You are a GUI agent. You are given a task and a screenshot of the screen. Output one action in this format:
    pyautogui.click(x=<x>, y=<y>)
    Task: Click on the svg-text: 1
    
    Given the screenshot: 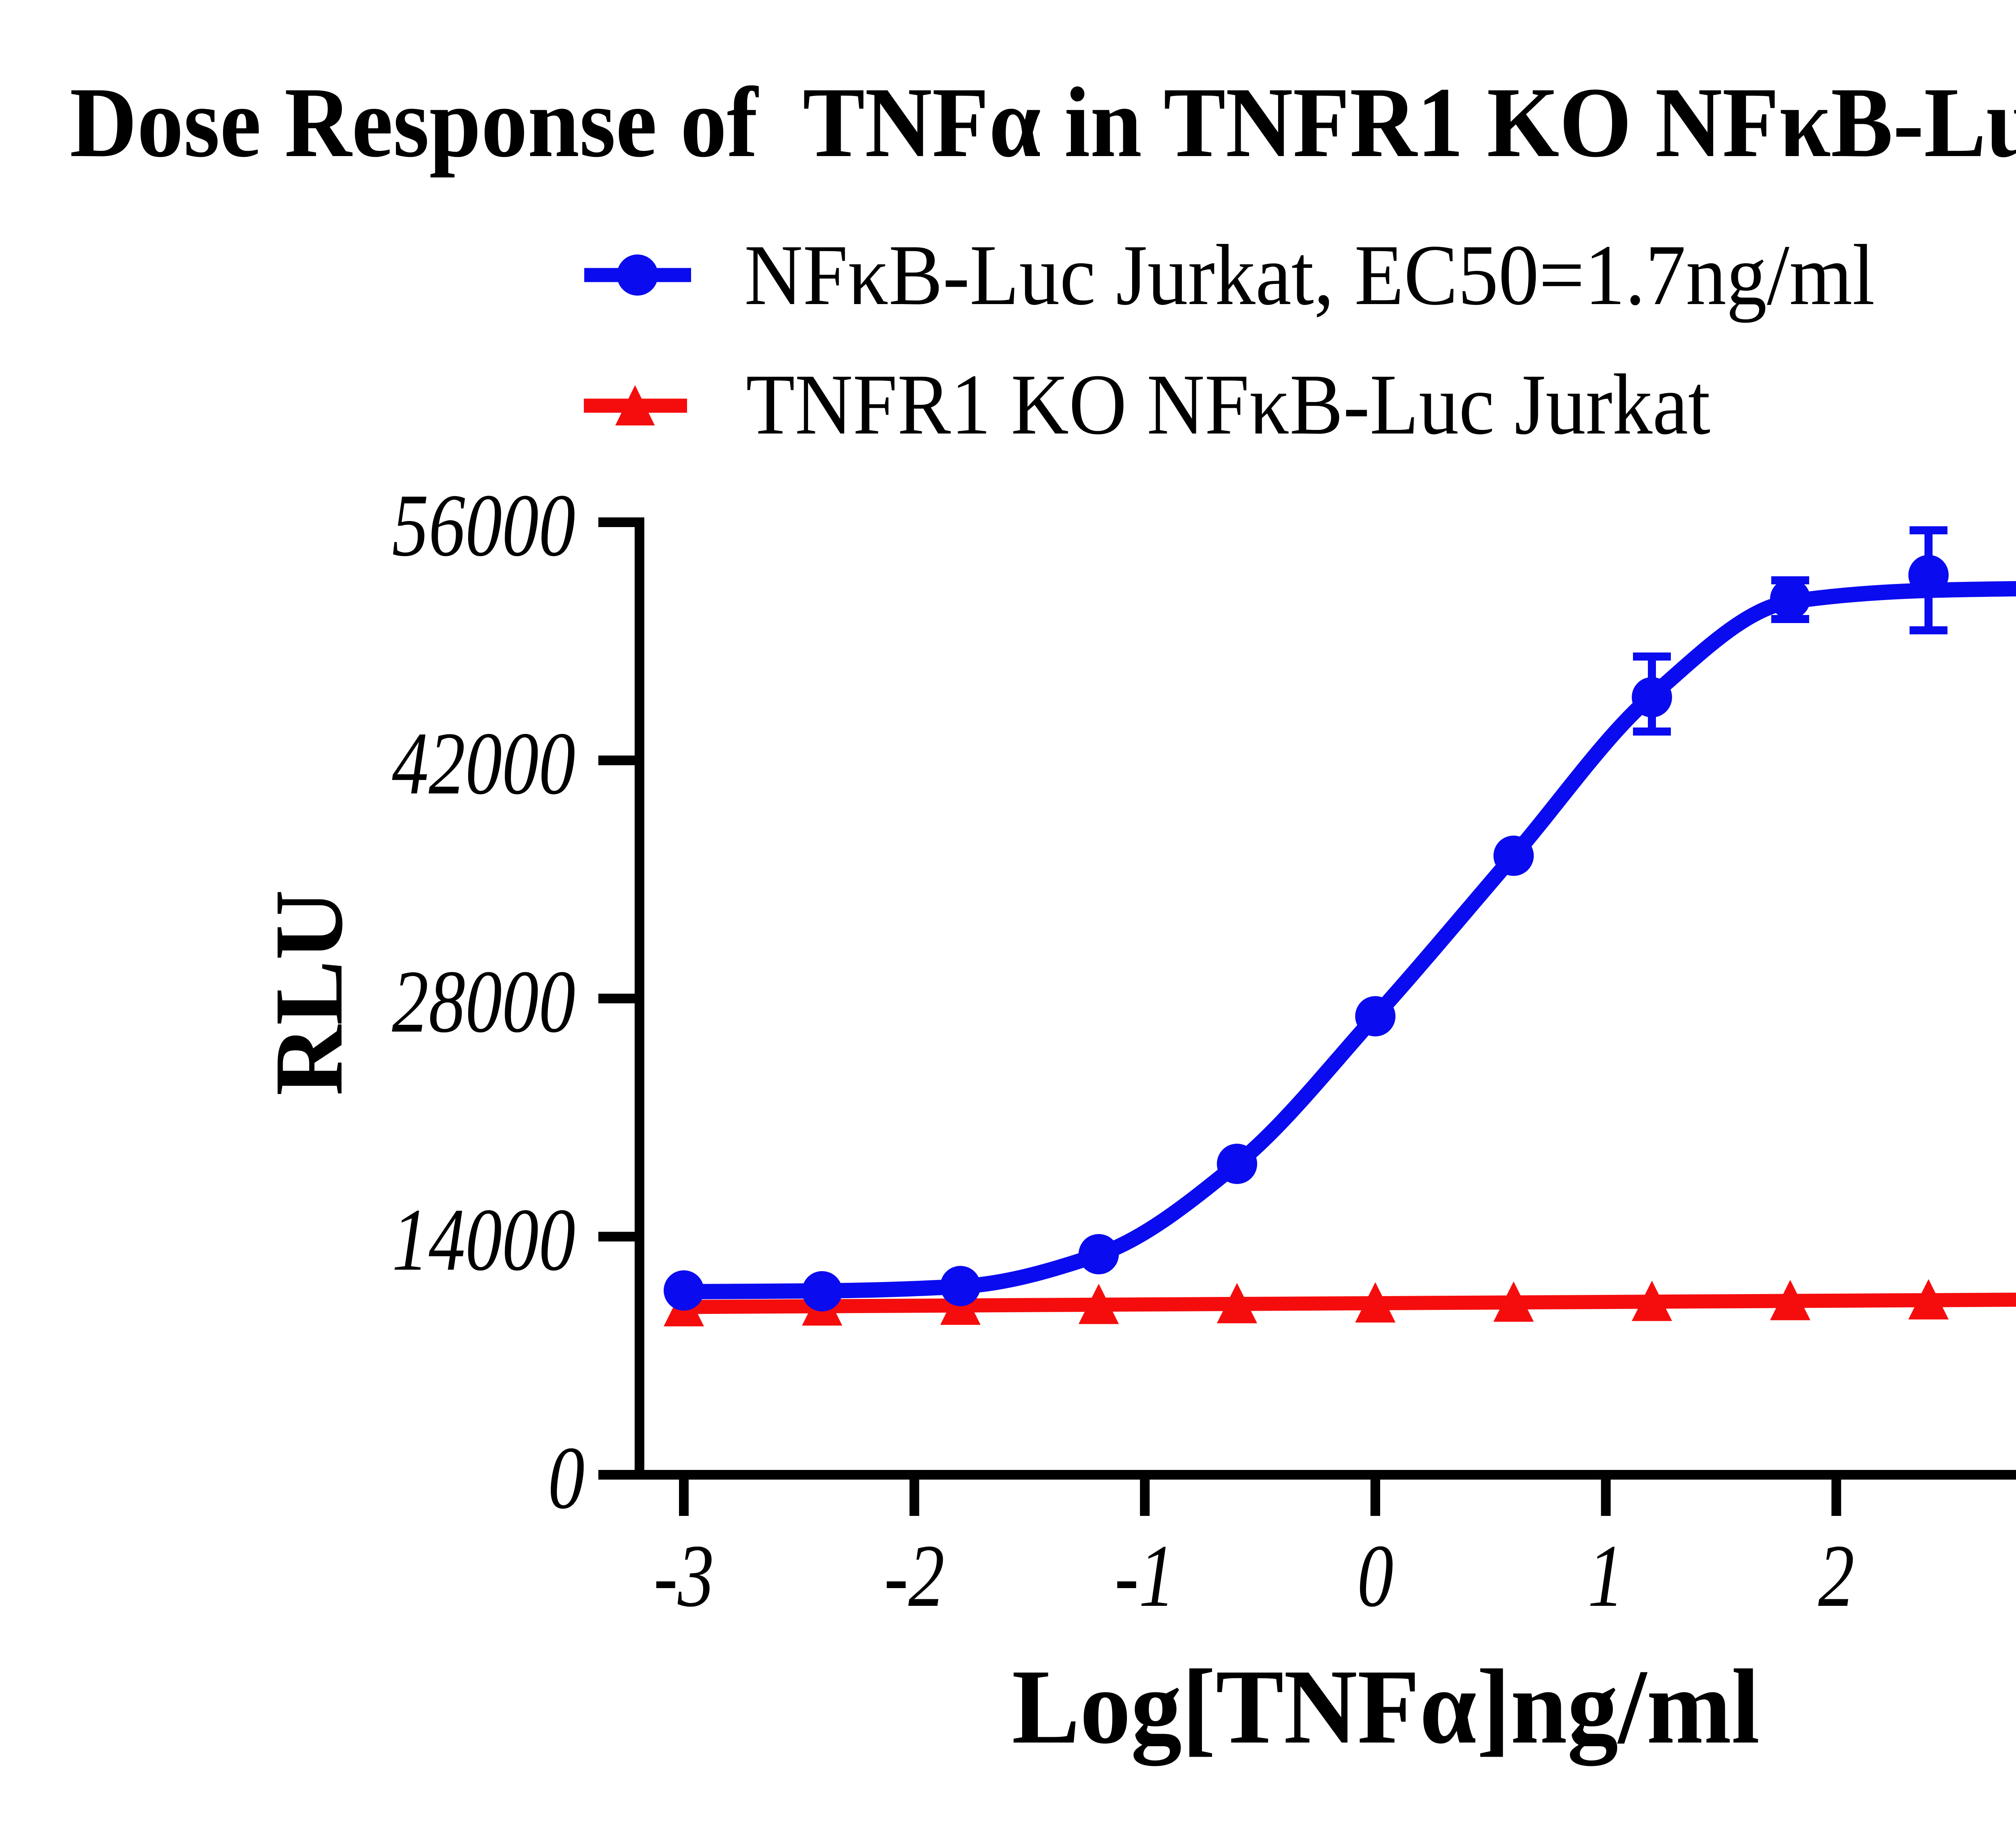 What is the action you would take?
    pyautogui.click(x=1606, y=1576)
    